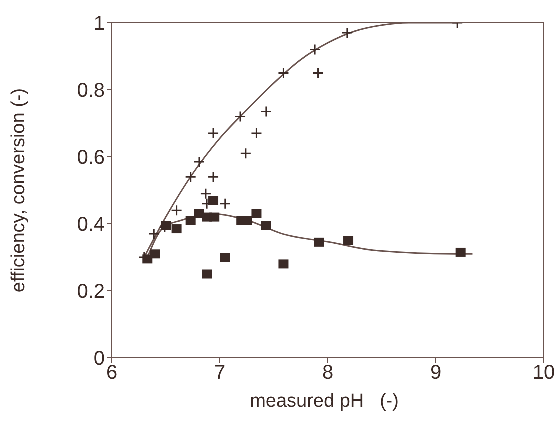 The image size is (555, 424). What do you see at coordinates (91, 225) in the screenshot?
I see `y-tick-label: 0.4` at bounding box center [91, 225].